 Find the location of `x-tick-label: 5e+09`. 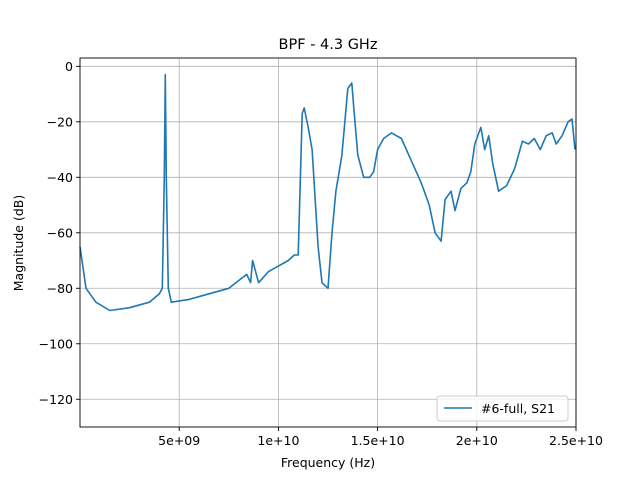

x-tick-label: 5e+09 is located at coordinates (179, 440).